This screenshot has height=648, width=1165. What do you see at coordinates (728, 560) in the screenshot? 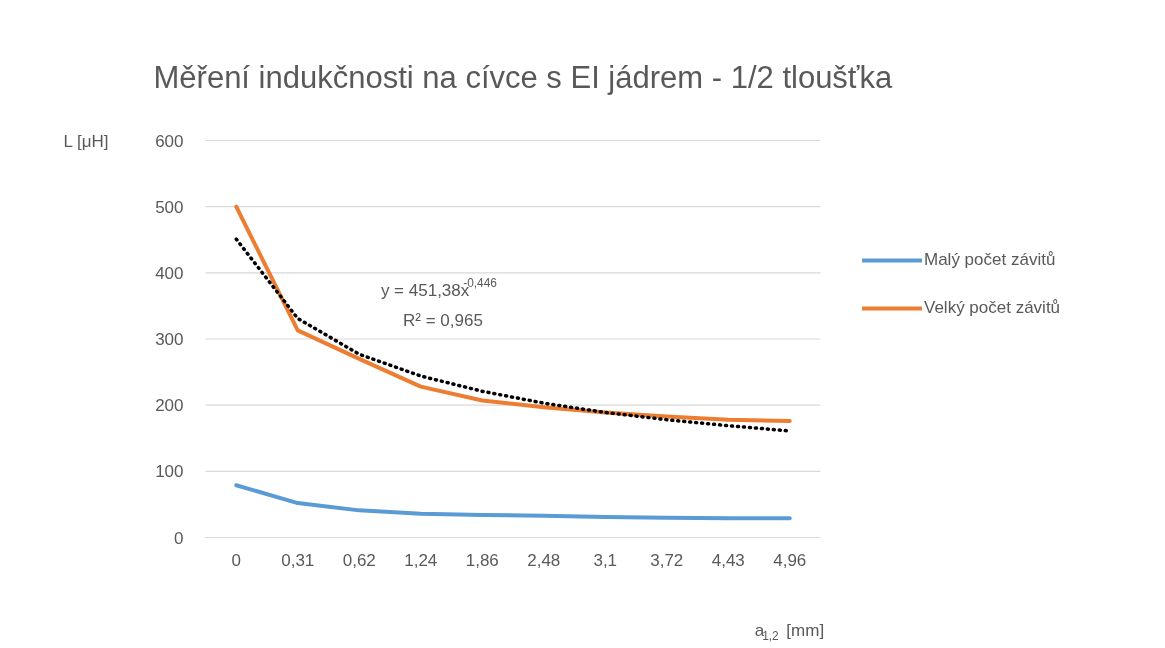
I see `x-tick-label: 4,43` at bounding box center [728, 560].